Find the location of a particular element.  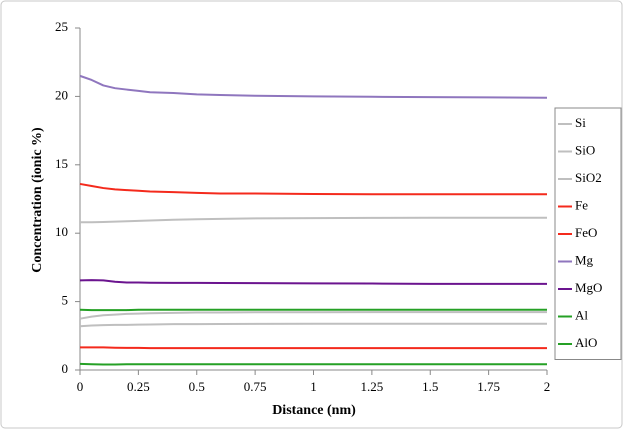

x-tick-label: 0.5 is located at coordinates (197, 386).